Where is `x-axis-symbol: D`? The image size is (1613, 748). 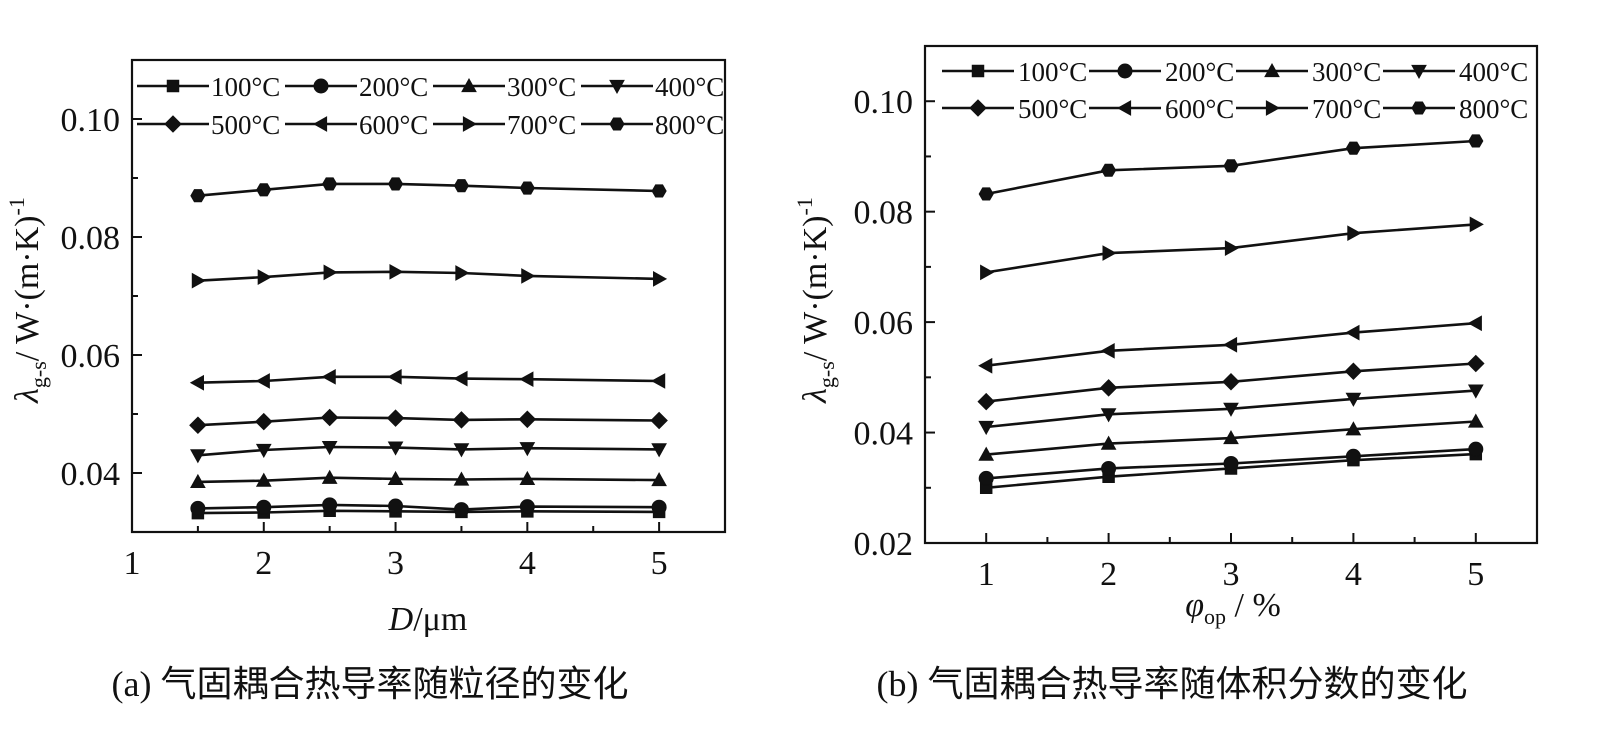 x-axis-symbol: D is located at coordinates (401, 619).